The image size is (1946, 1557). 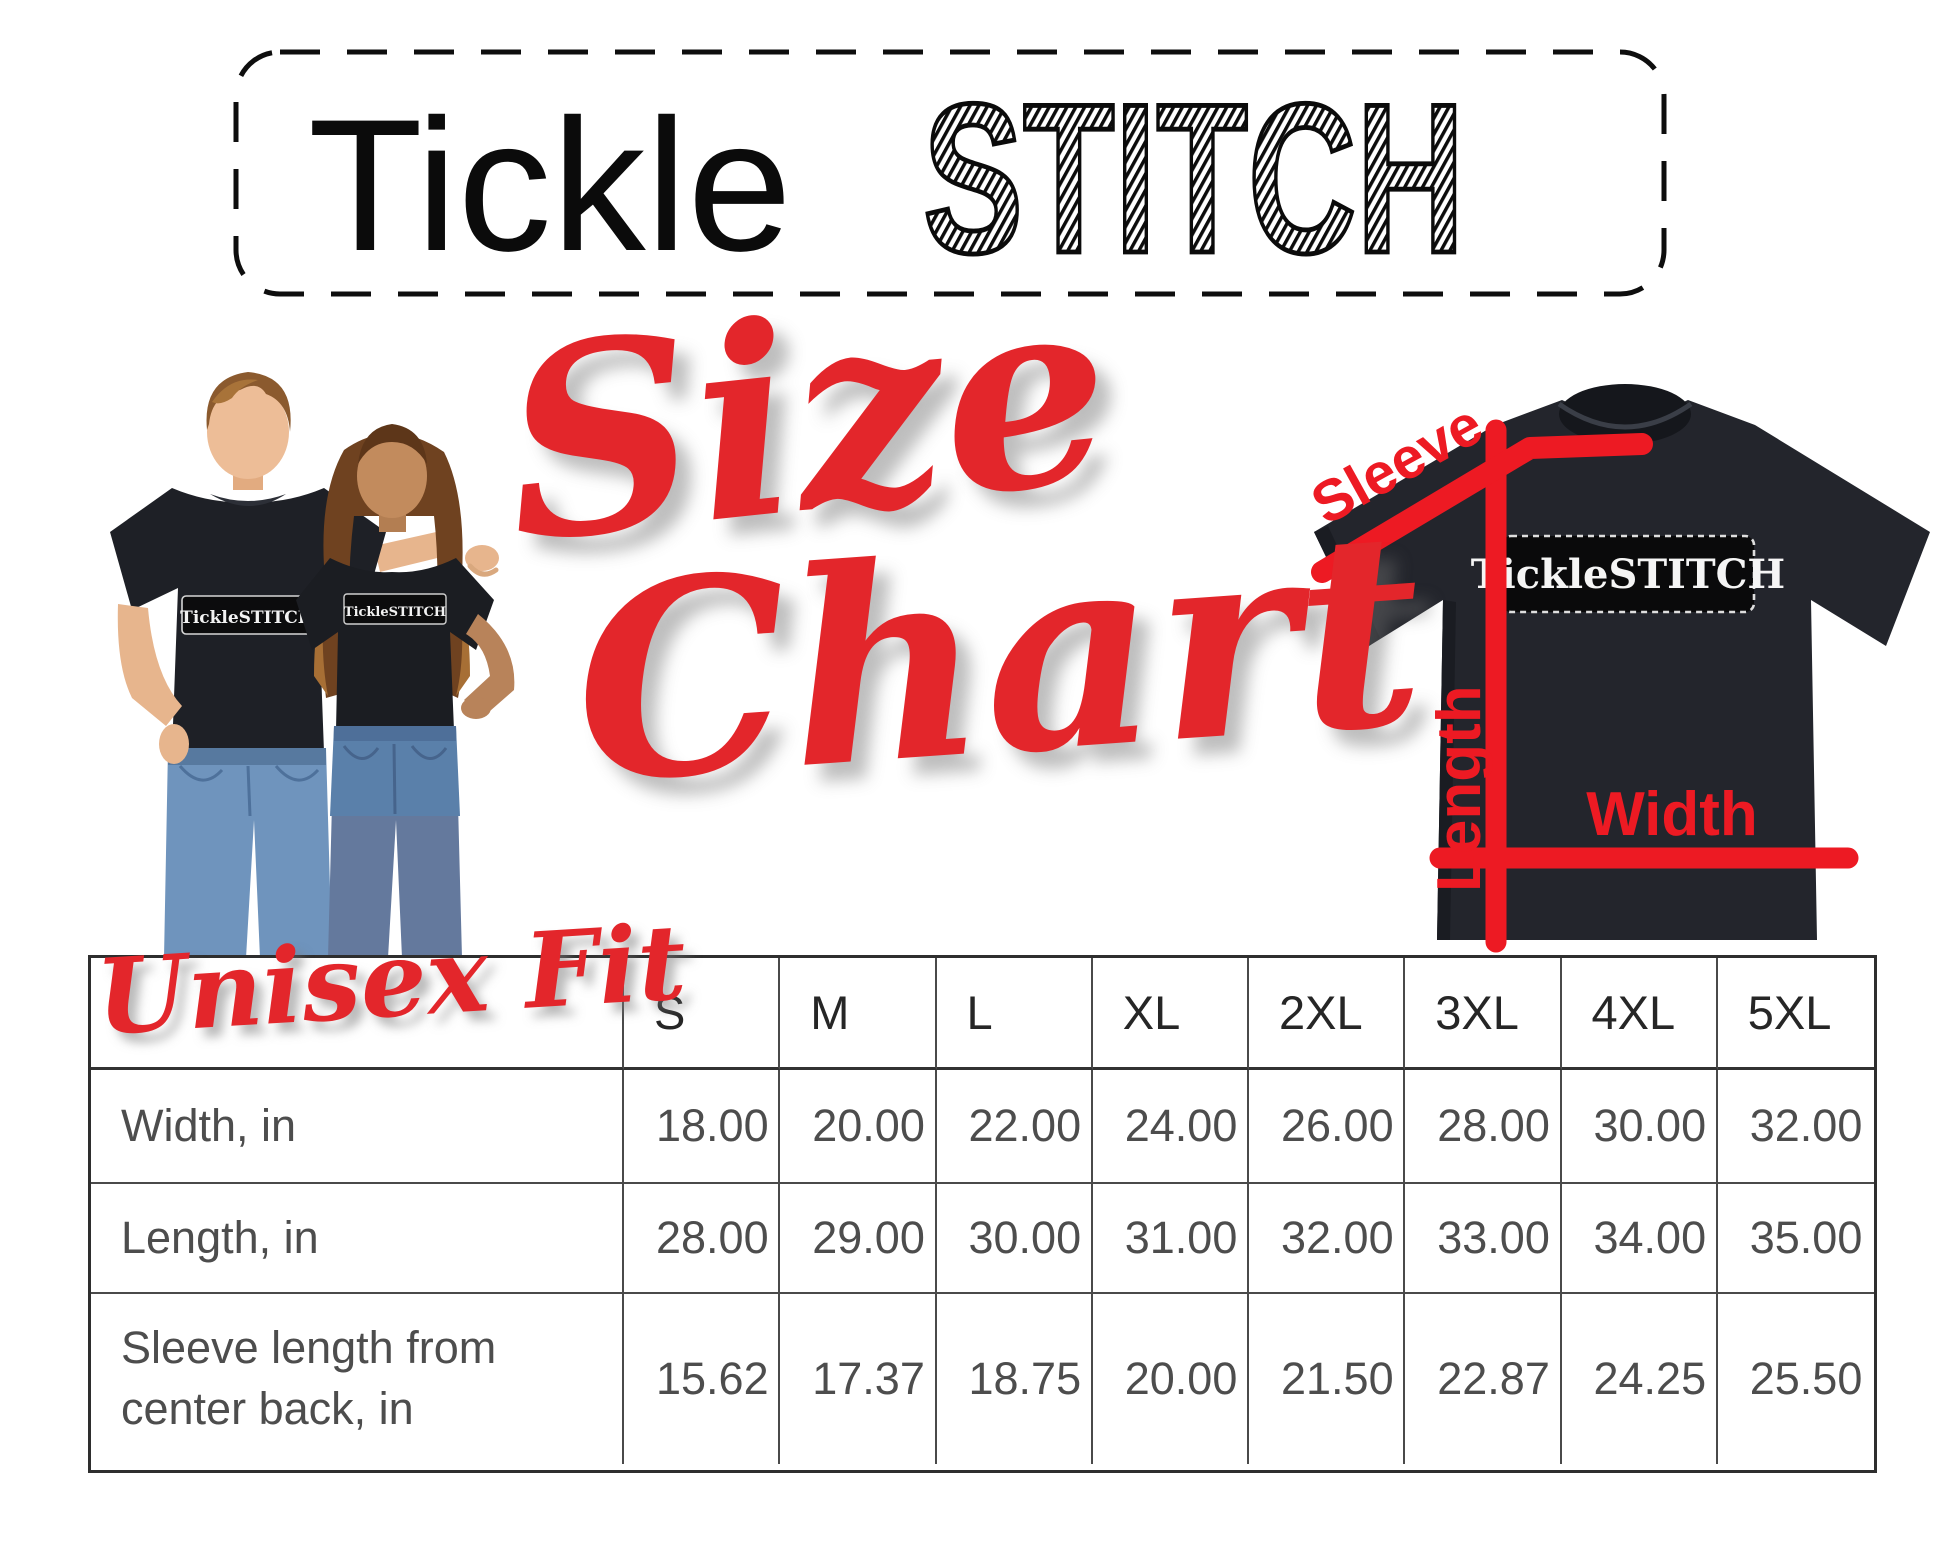 What do you see at coordinates (1625, 414) in the screenshot?
I see `tshirt-collar` at bounding box center [1625, 414].